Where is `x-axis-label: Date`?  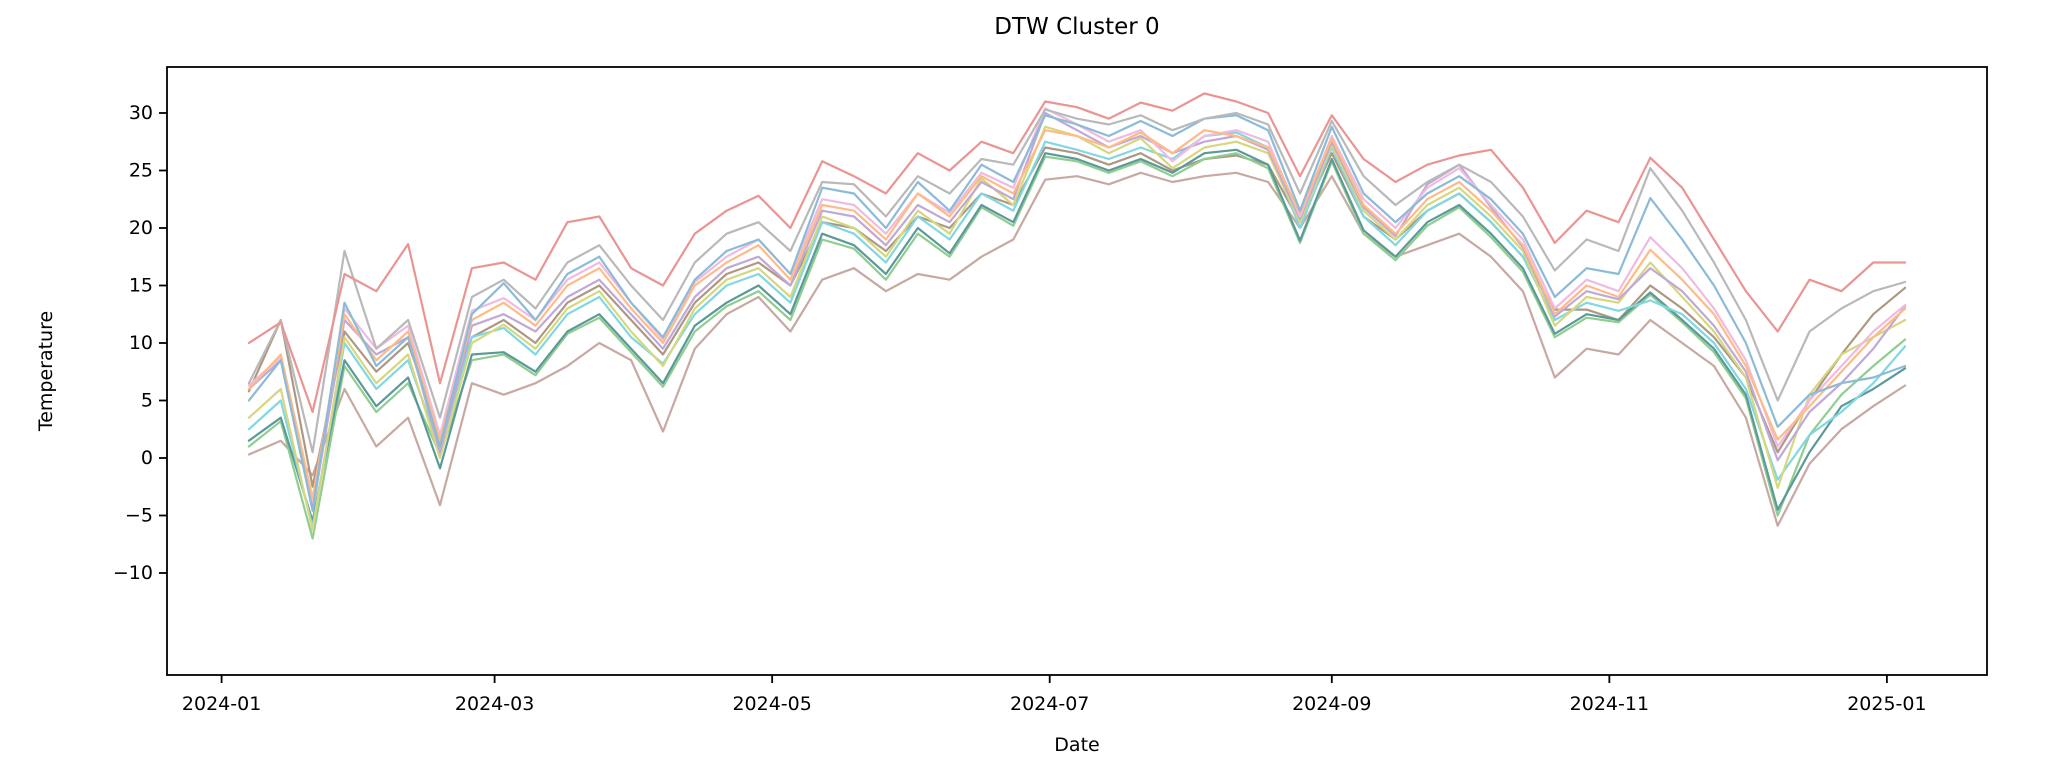
x-axis-label: Date is located at coordinates (1077, 745).